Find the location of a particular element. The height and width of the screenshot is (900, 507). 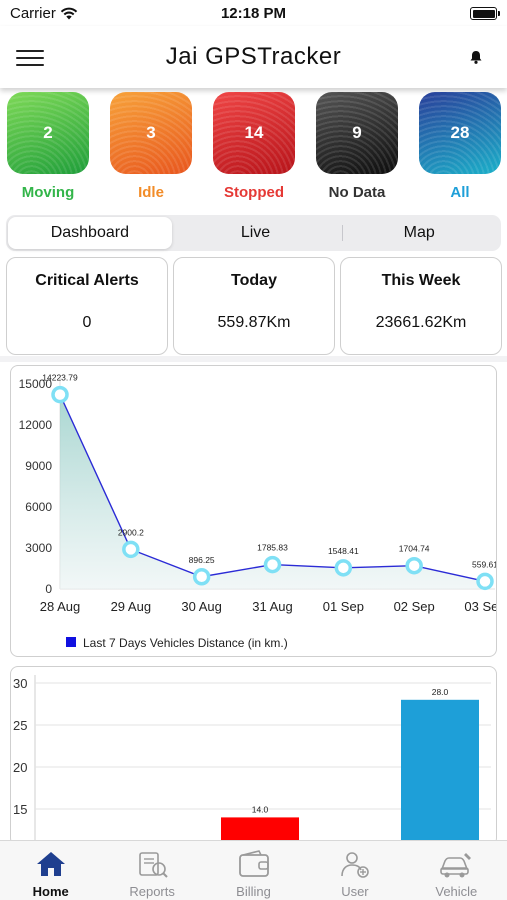

user-icon is located at coordinates (355, 865).